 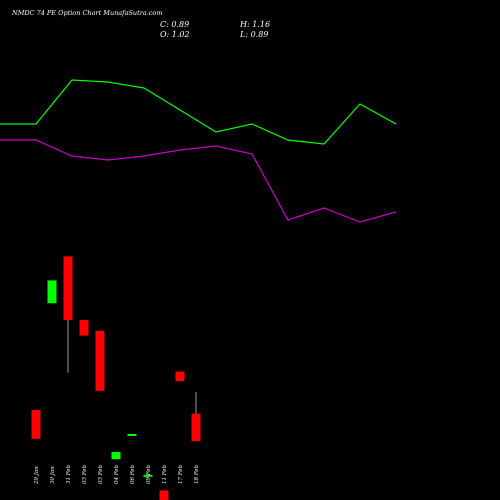 What do you see at coordinates (53, 475) in the screenshot?
I see `x-tick-label: 30 Jan` at bounding box center [53, 475].